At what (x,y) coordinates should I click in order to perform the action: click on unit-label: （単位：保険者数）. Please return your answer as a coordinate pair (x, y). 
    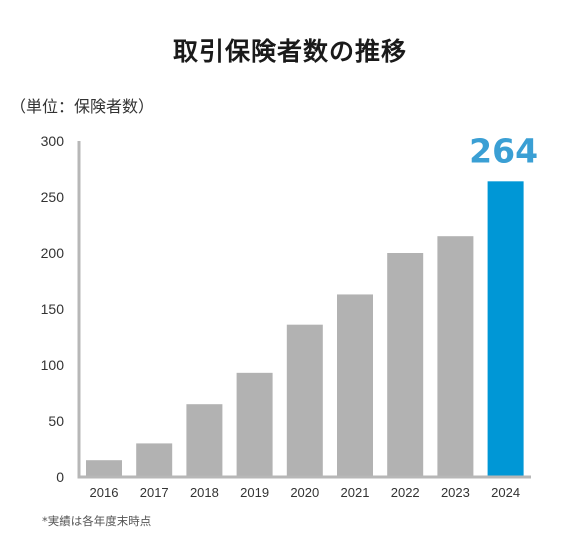
    Looking at the image, I should click on (82, 106).